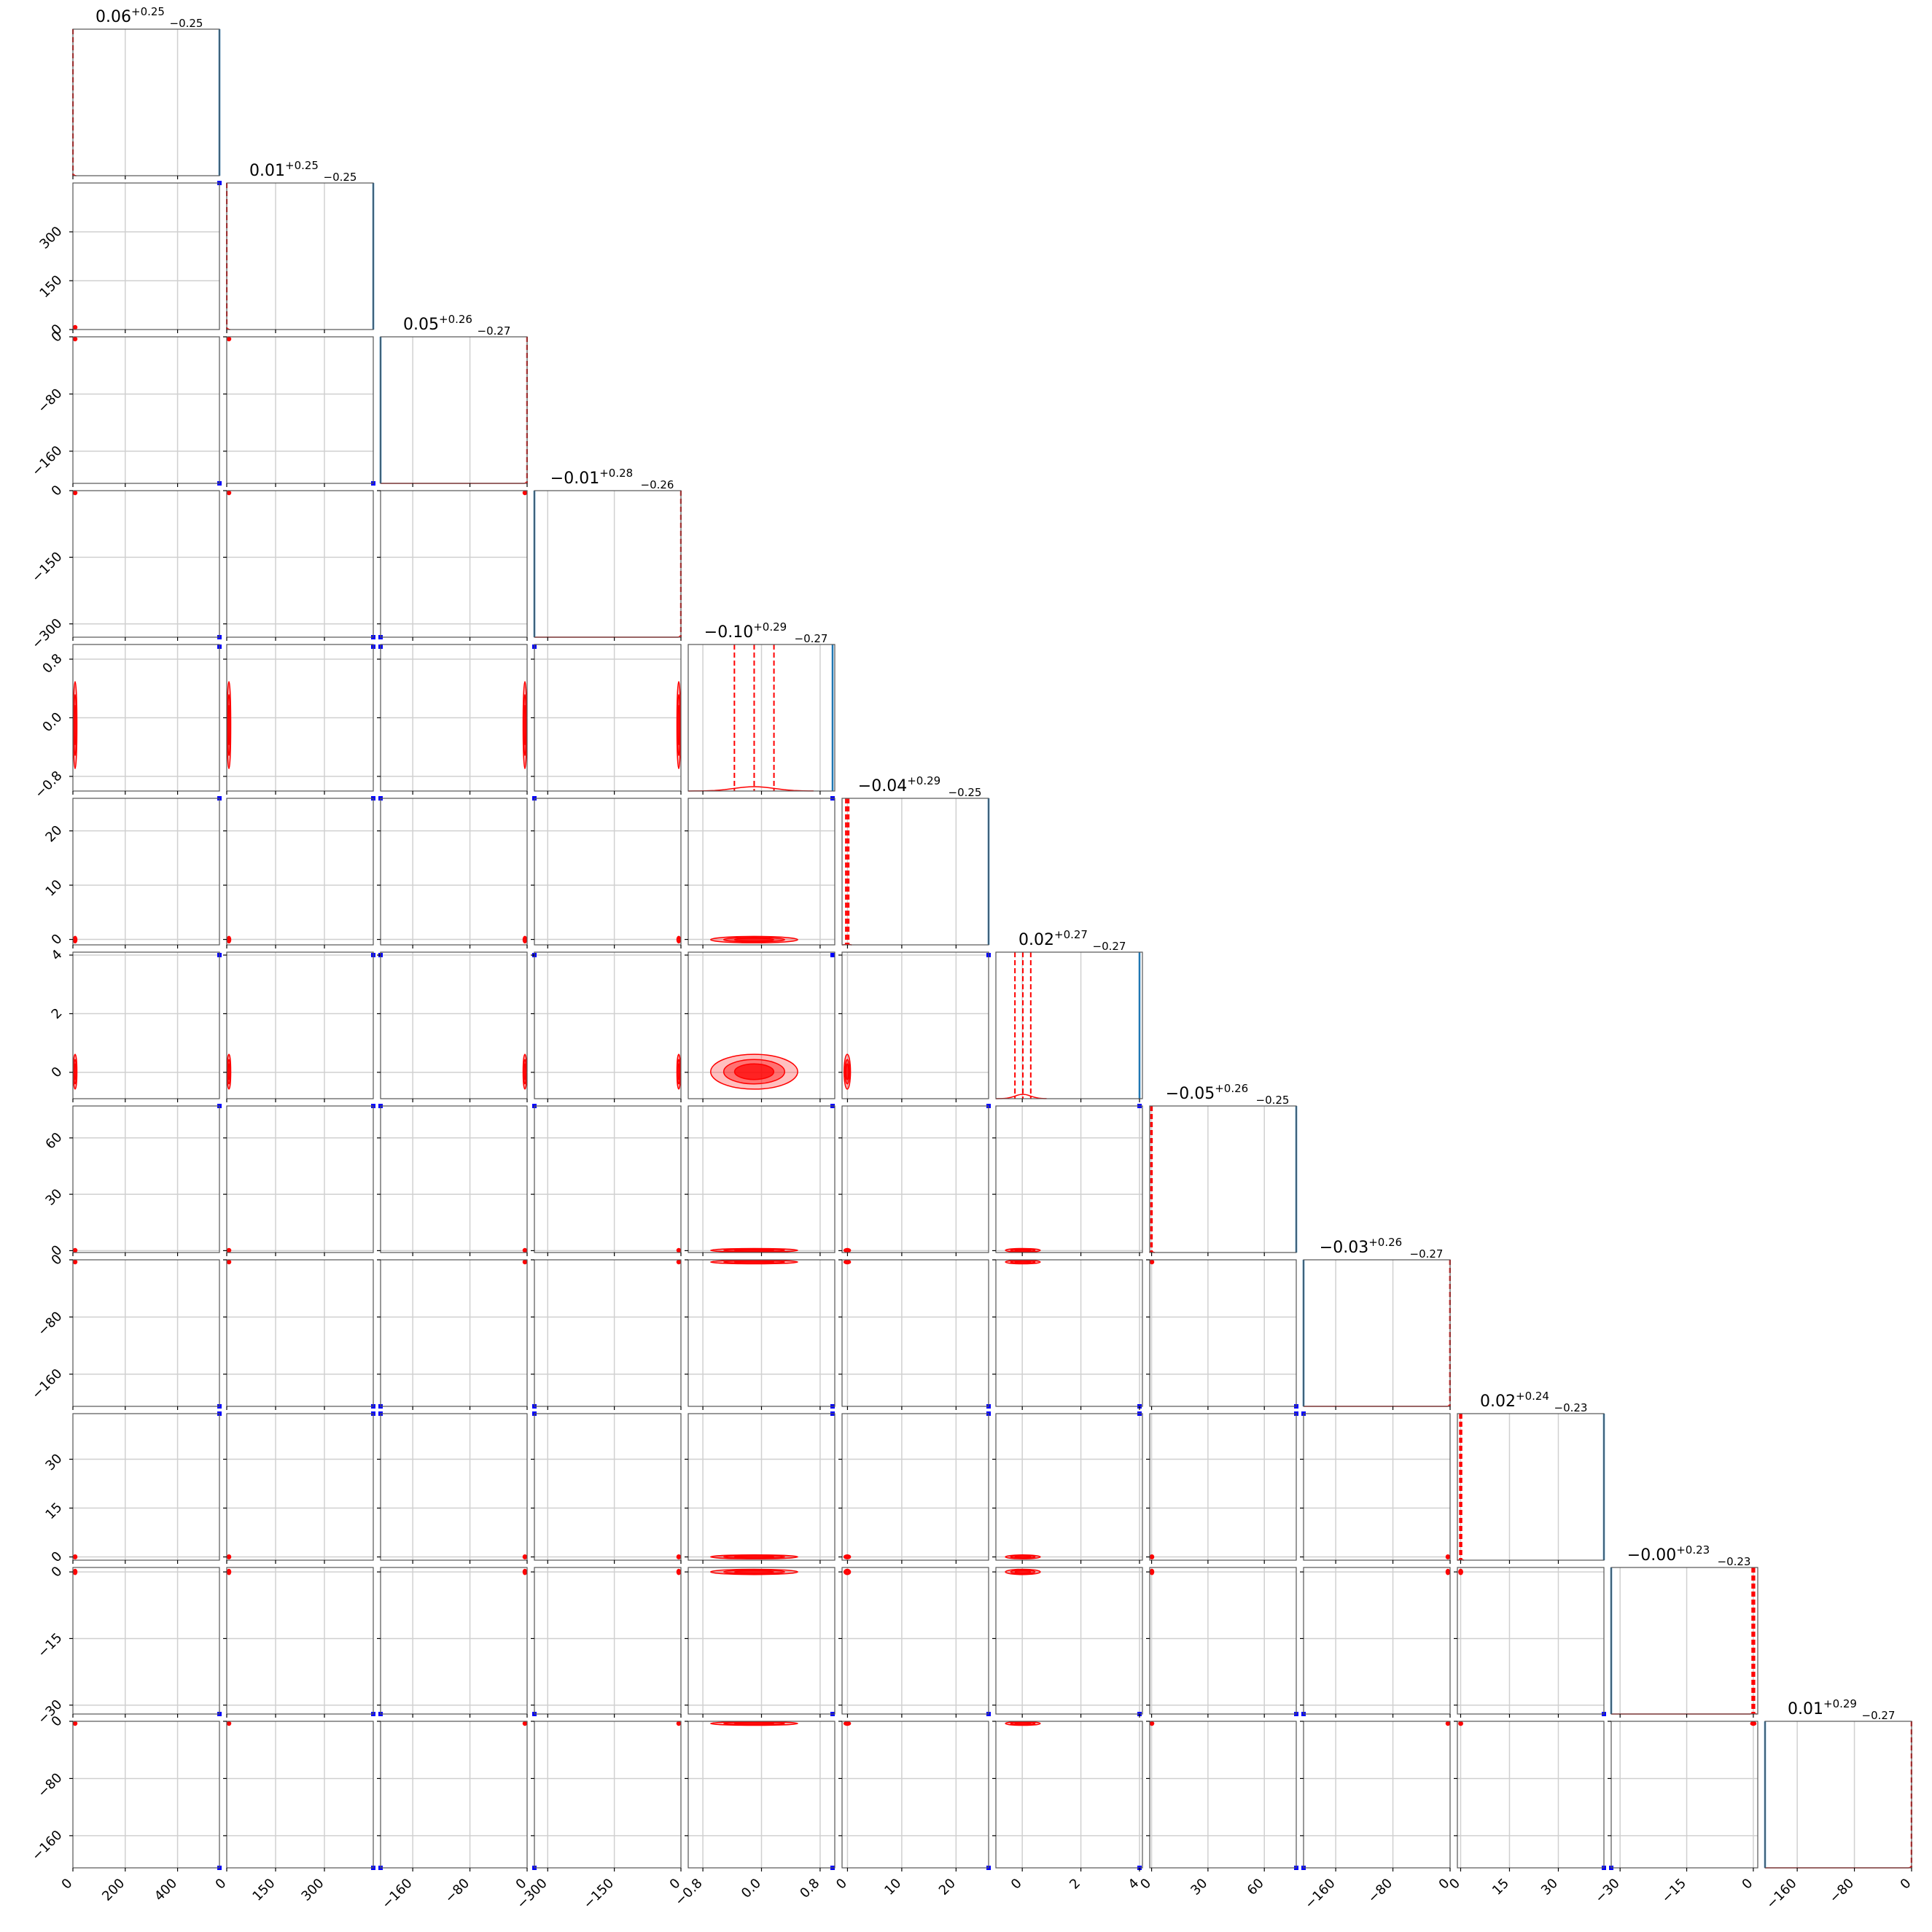 This screenshot has height=1932, width=1932. I want to click on title-upper-error: +0.28, so click(616, 473).